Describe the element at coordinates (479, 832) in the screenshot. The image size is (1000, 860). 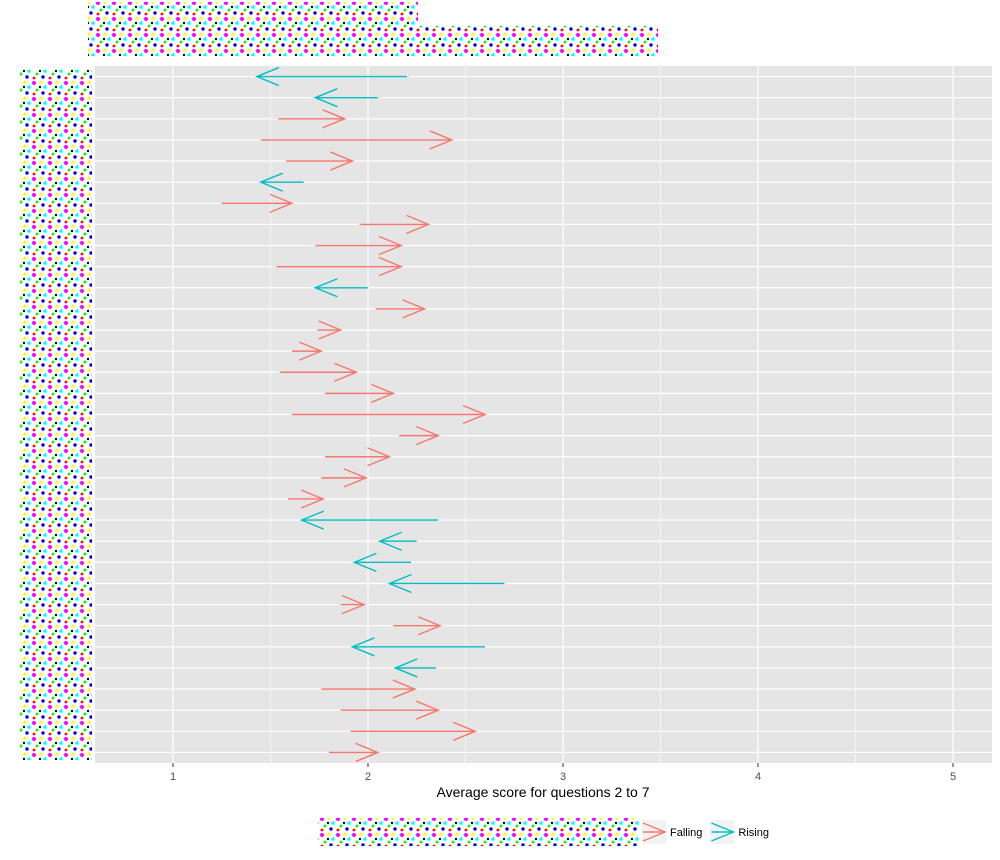
I see `redacted-legend-title` at that location.